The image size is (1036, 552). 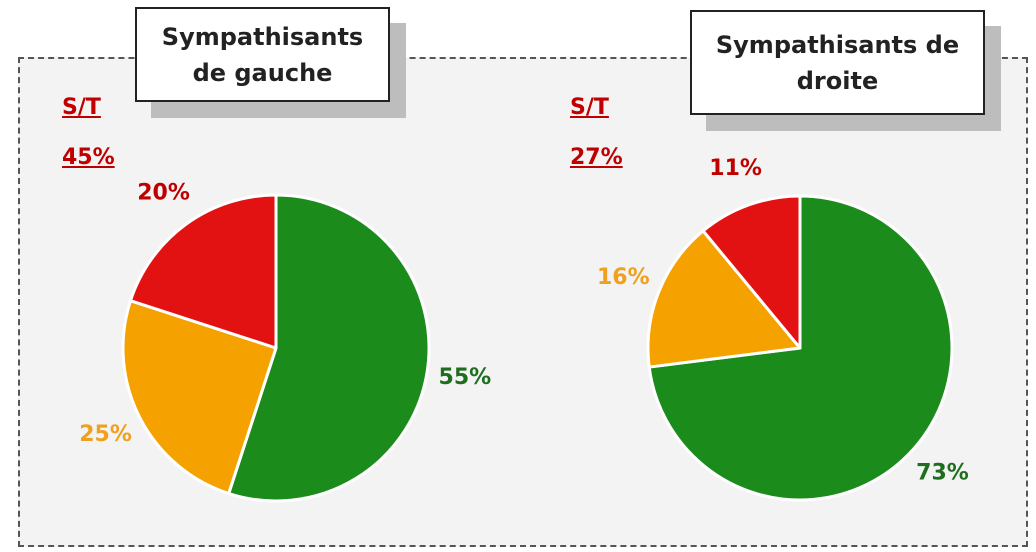 What do you see at coordinates (262, 54) in the screenshot?
I see `chart-title: Sympathisants de gauche` at bounding box center [262, 54].